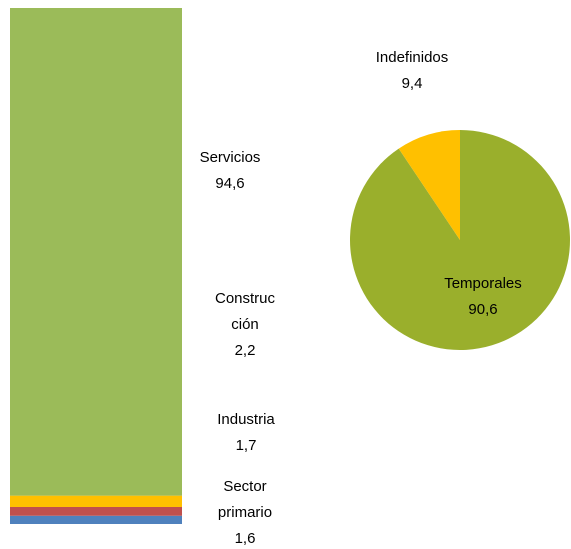 This screenshot has width=571, height=549. I want to click on label-line: Industria, so click(246, 419).